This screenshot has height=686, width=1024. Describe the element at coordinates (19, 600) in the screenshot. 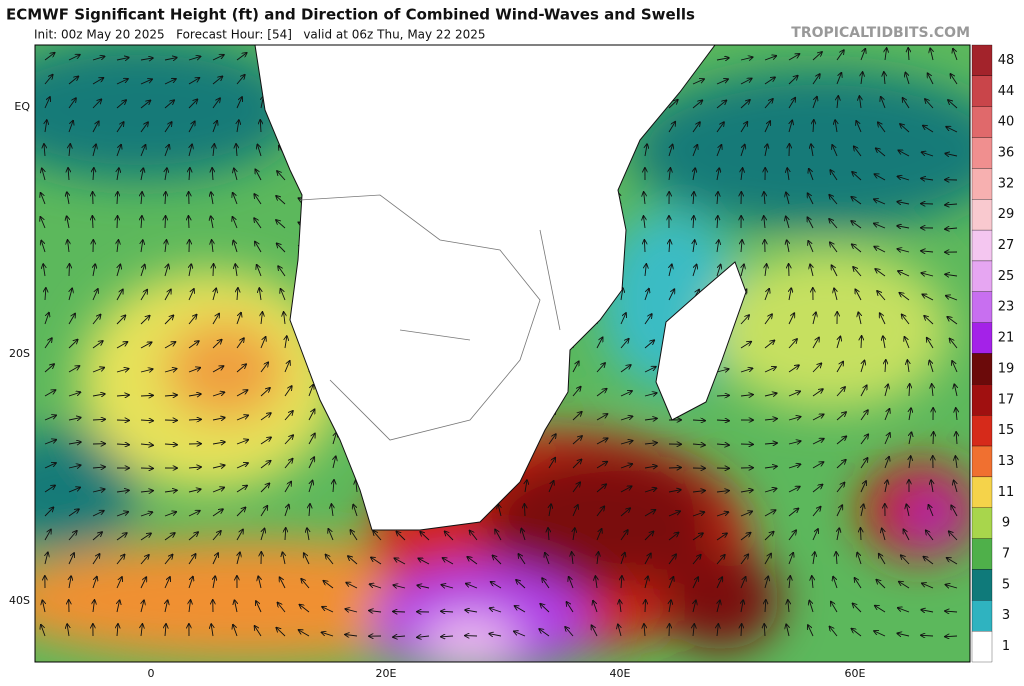

I see `lat-label: 40S` at that location.